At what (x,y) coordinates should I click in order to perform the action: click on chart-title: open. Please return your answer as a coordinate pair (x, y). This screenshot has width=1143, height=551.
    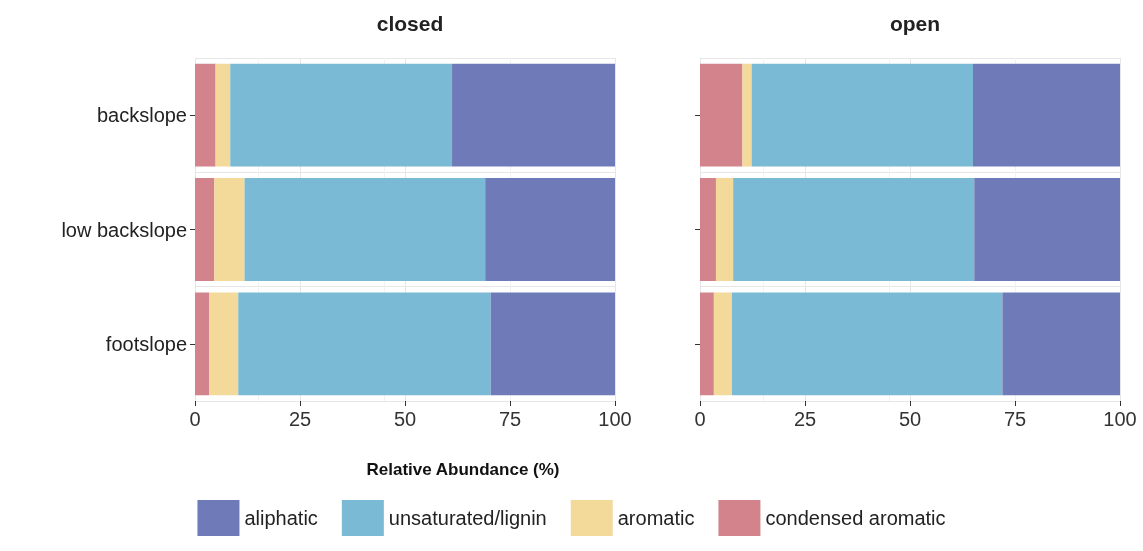
    Looking at the image, I should click on (915, 23).